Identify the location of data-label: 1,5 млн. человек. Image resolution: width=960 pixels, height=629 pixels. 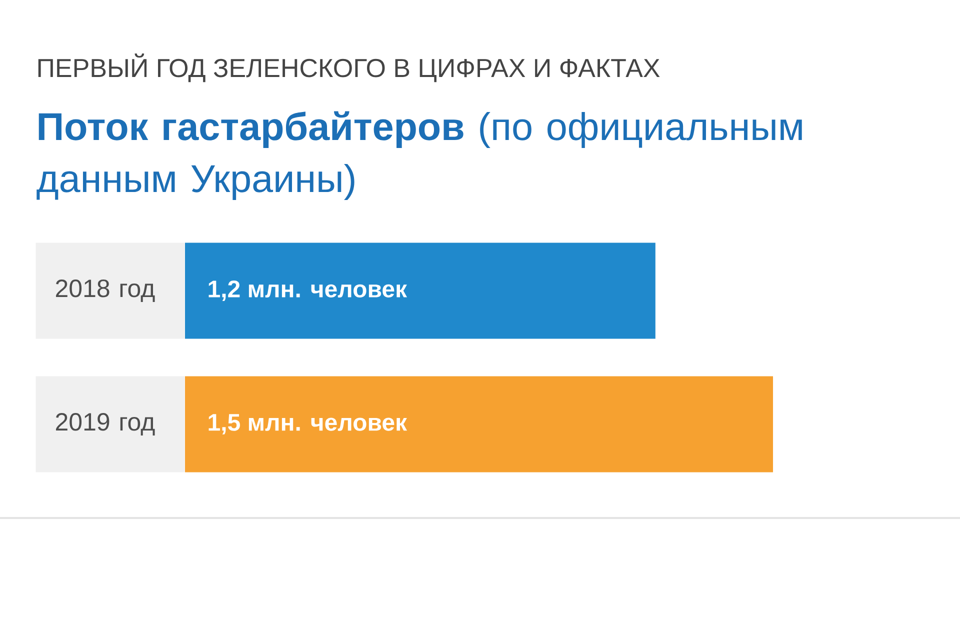
(308, 424).